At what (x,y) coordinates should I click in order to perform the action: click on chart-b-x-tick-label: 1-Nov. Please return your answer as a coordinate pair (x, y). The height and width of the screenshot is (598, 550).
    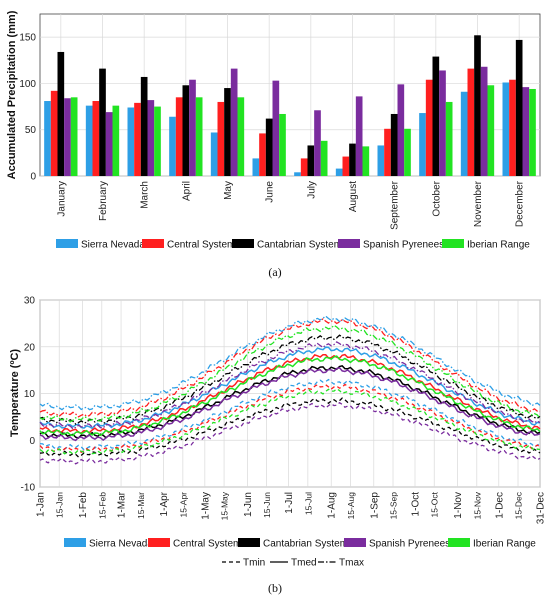
    Looking at the image, I should click on (458, 505).